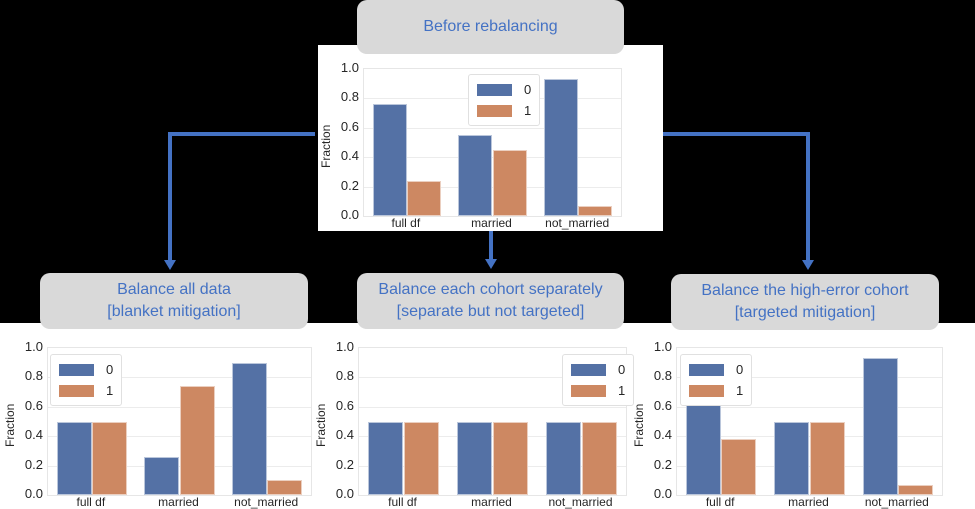 The image size is (975, 509). I want to click on title-line2: [targeted mitigation], so click(805, 312).